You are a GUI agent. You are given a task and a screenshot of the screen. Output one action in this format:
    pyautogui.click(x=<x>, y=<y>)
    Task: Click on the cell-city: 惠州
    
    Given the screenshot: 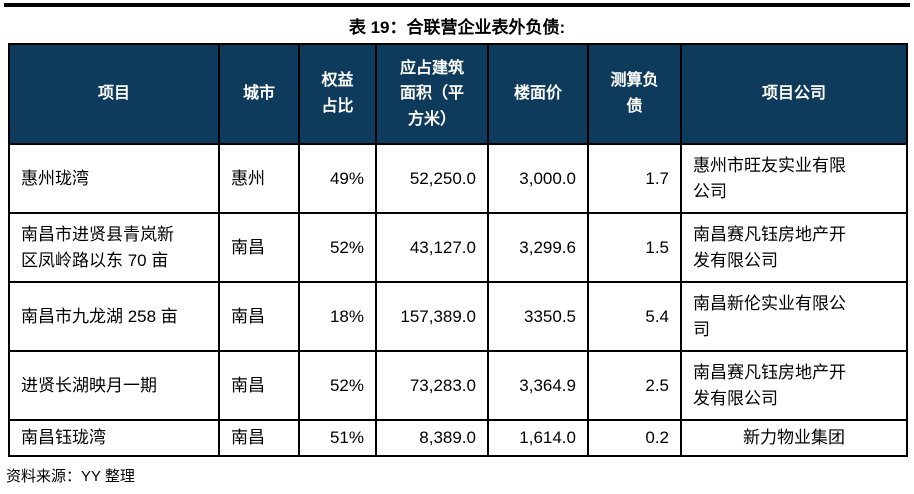 What is the action you would take?
    pyautogui.click(x=259, y=178)
    